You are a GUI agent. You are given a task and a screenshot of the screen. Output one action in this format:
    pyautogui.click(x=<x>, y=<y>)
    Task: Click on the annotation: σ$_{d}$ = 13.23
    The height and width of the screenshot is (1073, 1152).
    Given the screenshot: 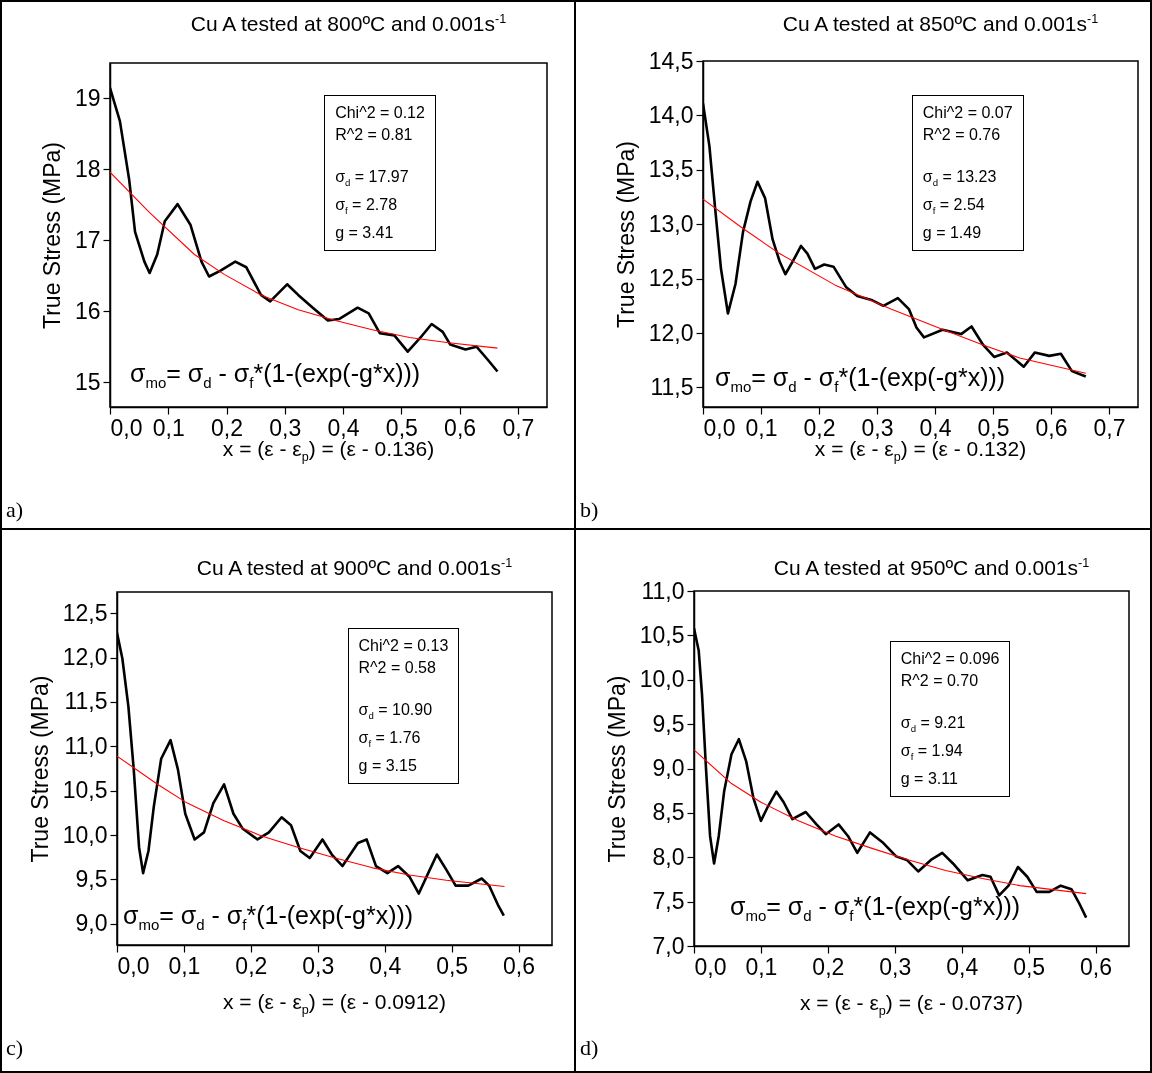 What is the action you would take?
    pyautogui.click(x=960, y=179)
    